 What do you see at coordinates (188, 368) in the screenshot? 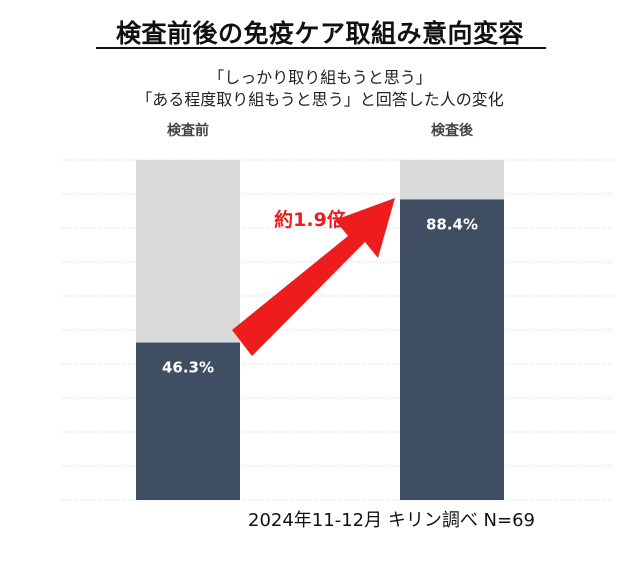
I see `data-label: 46.3%` at bounding box center [188, 368].